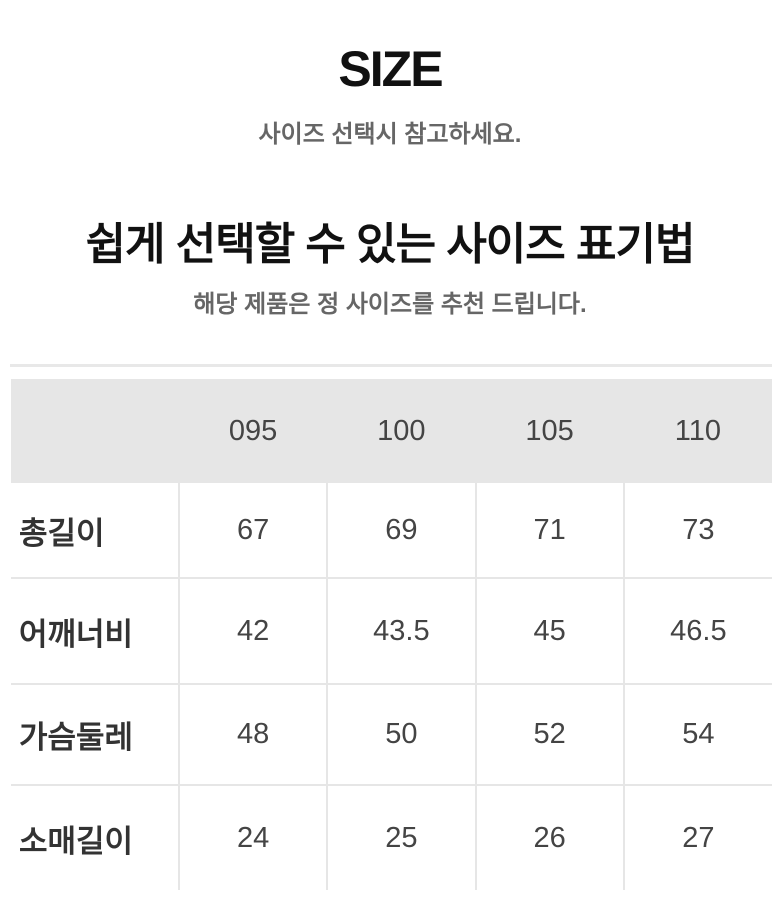  What do you see at coordinates (95, 431) in the screenshot?
I see `header-cell` at bounding box center [95, 431].